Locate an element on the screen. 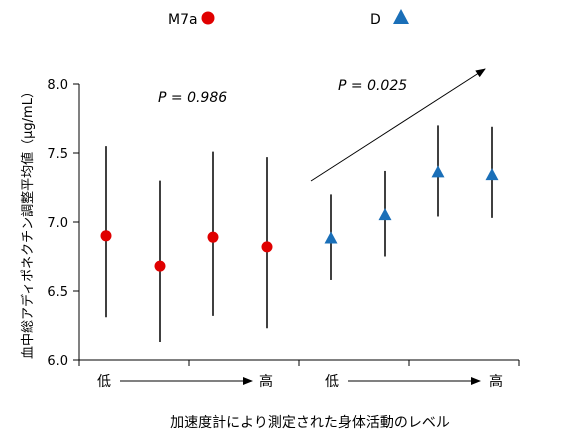 The image size is (561, 438). legend: M7a D is located at coordinates (288, 18).